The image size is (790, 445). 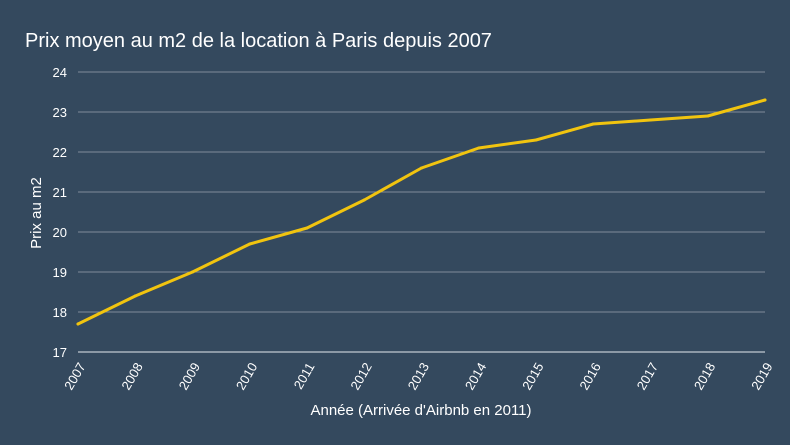 What do you see at coordinates (60, 212) in the screenshot?
I see `y-axis-ticks: 17 18 19 20 21 22 23 24` at bounding box center [60, 212].